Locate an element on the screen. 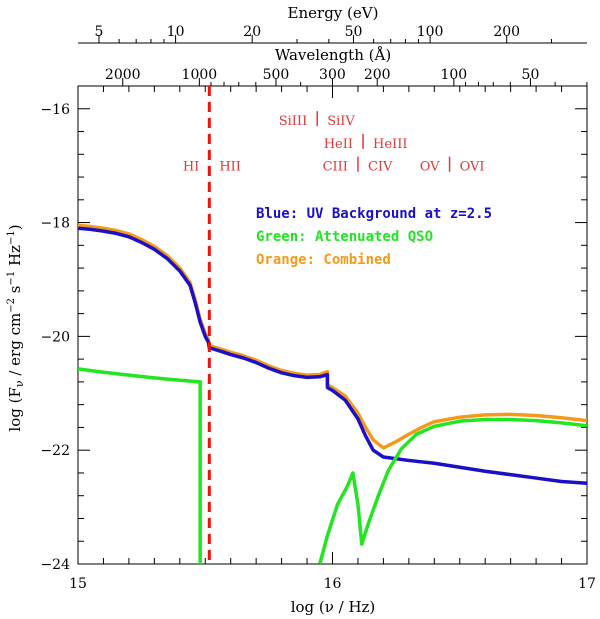 Image resolution: width=600 pixels, height=619 pixels. y-tick-label: −18 is located at coordinates (55, 224).